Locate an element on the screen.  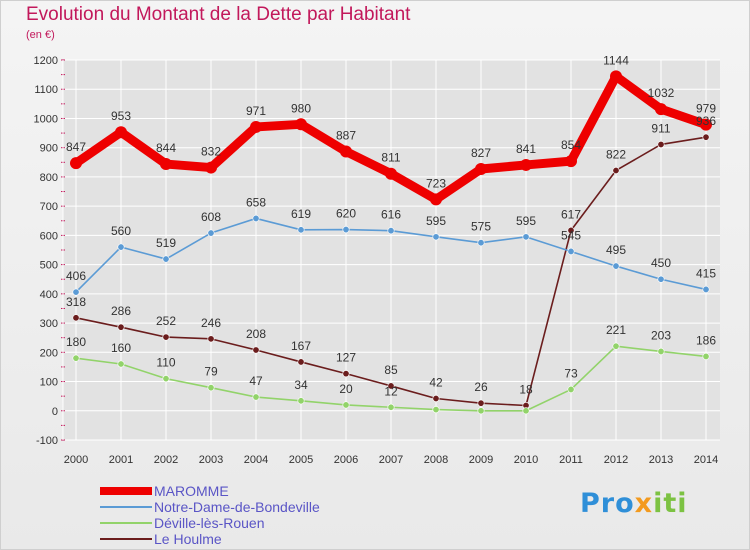
legend-item-notre-dame: Notre-Dame-de-Bondeville is located at coordinates (210, 507).